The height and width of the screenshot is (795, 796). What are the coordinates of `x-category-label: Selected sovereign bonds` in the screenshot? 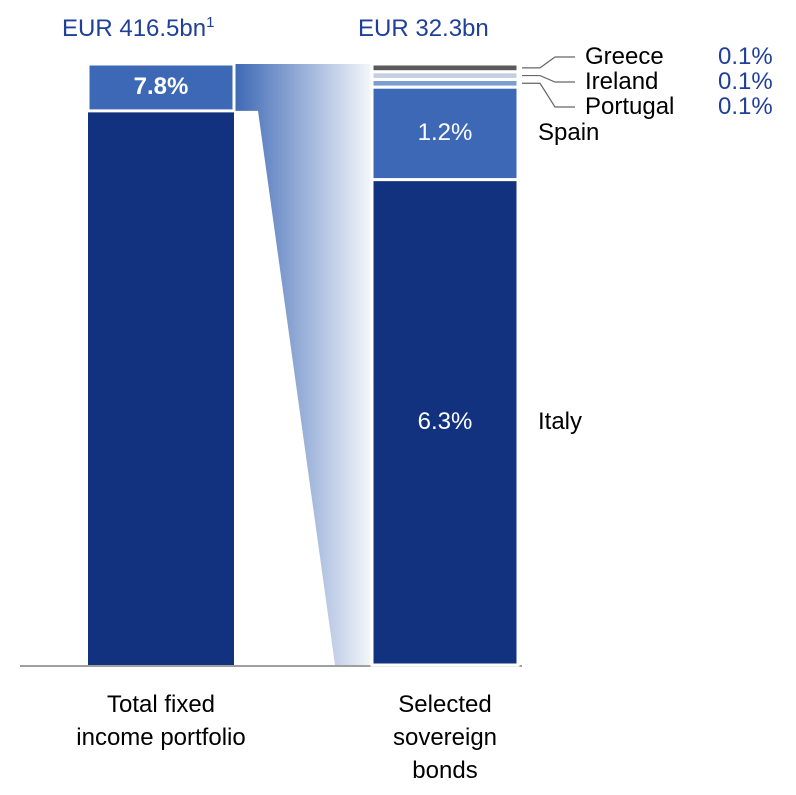 It's located at (445, 737).